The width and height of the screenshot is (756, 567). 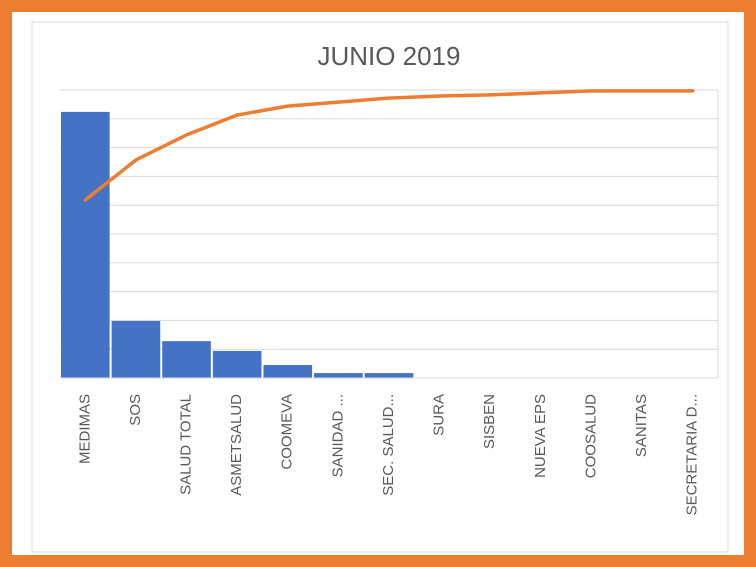 I want to click on chart-title: JUNIO 2019, so click(x=388, y=56).